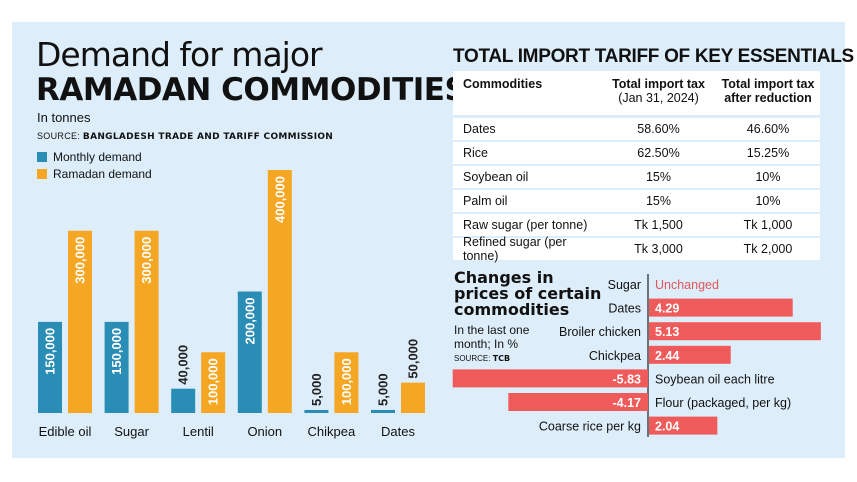 The height and width of the screenshot is (482, 857). I want to click on change-value: -5.83, so click(627, 379).